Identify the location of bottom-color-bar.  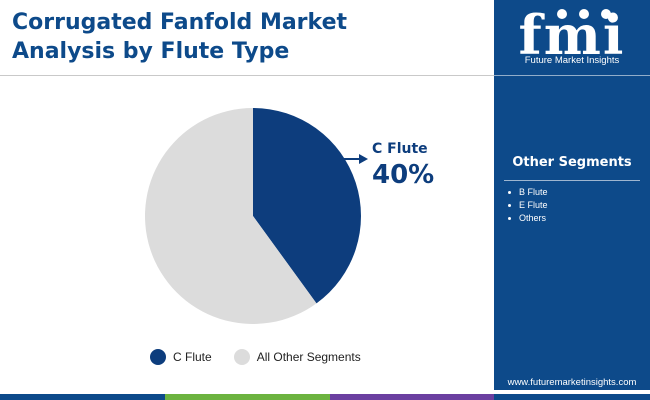
(325, 397).